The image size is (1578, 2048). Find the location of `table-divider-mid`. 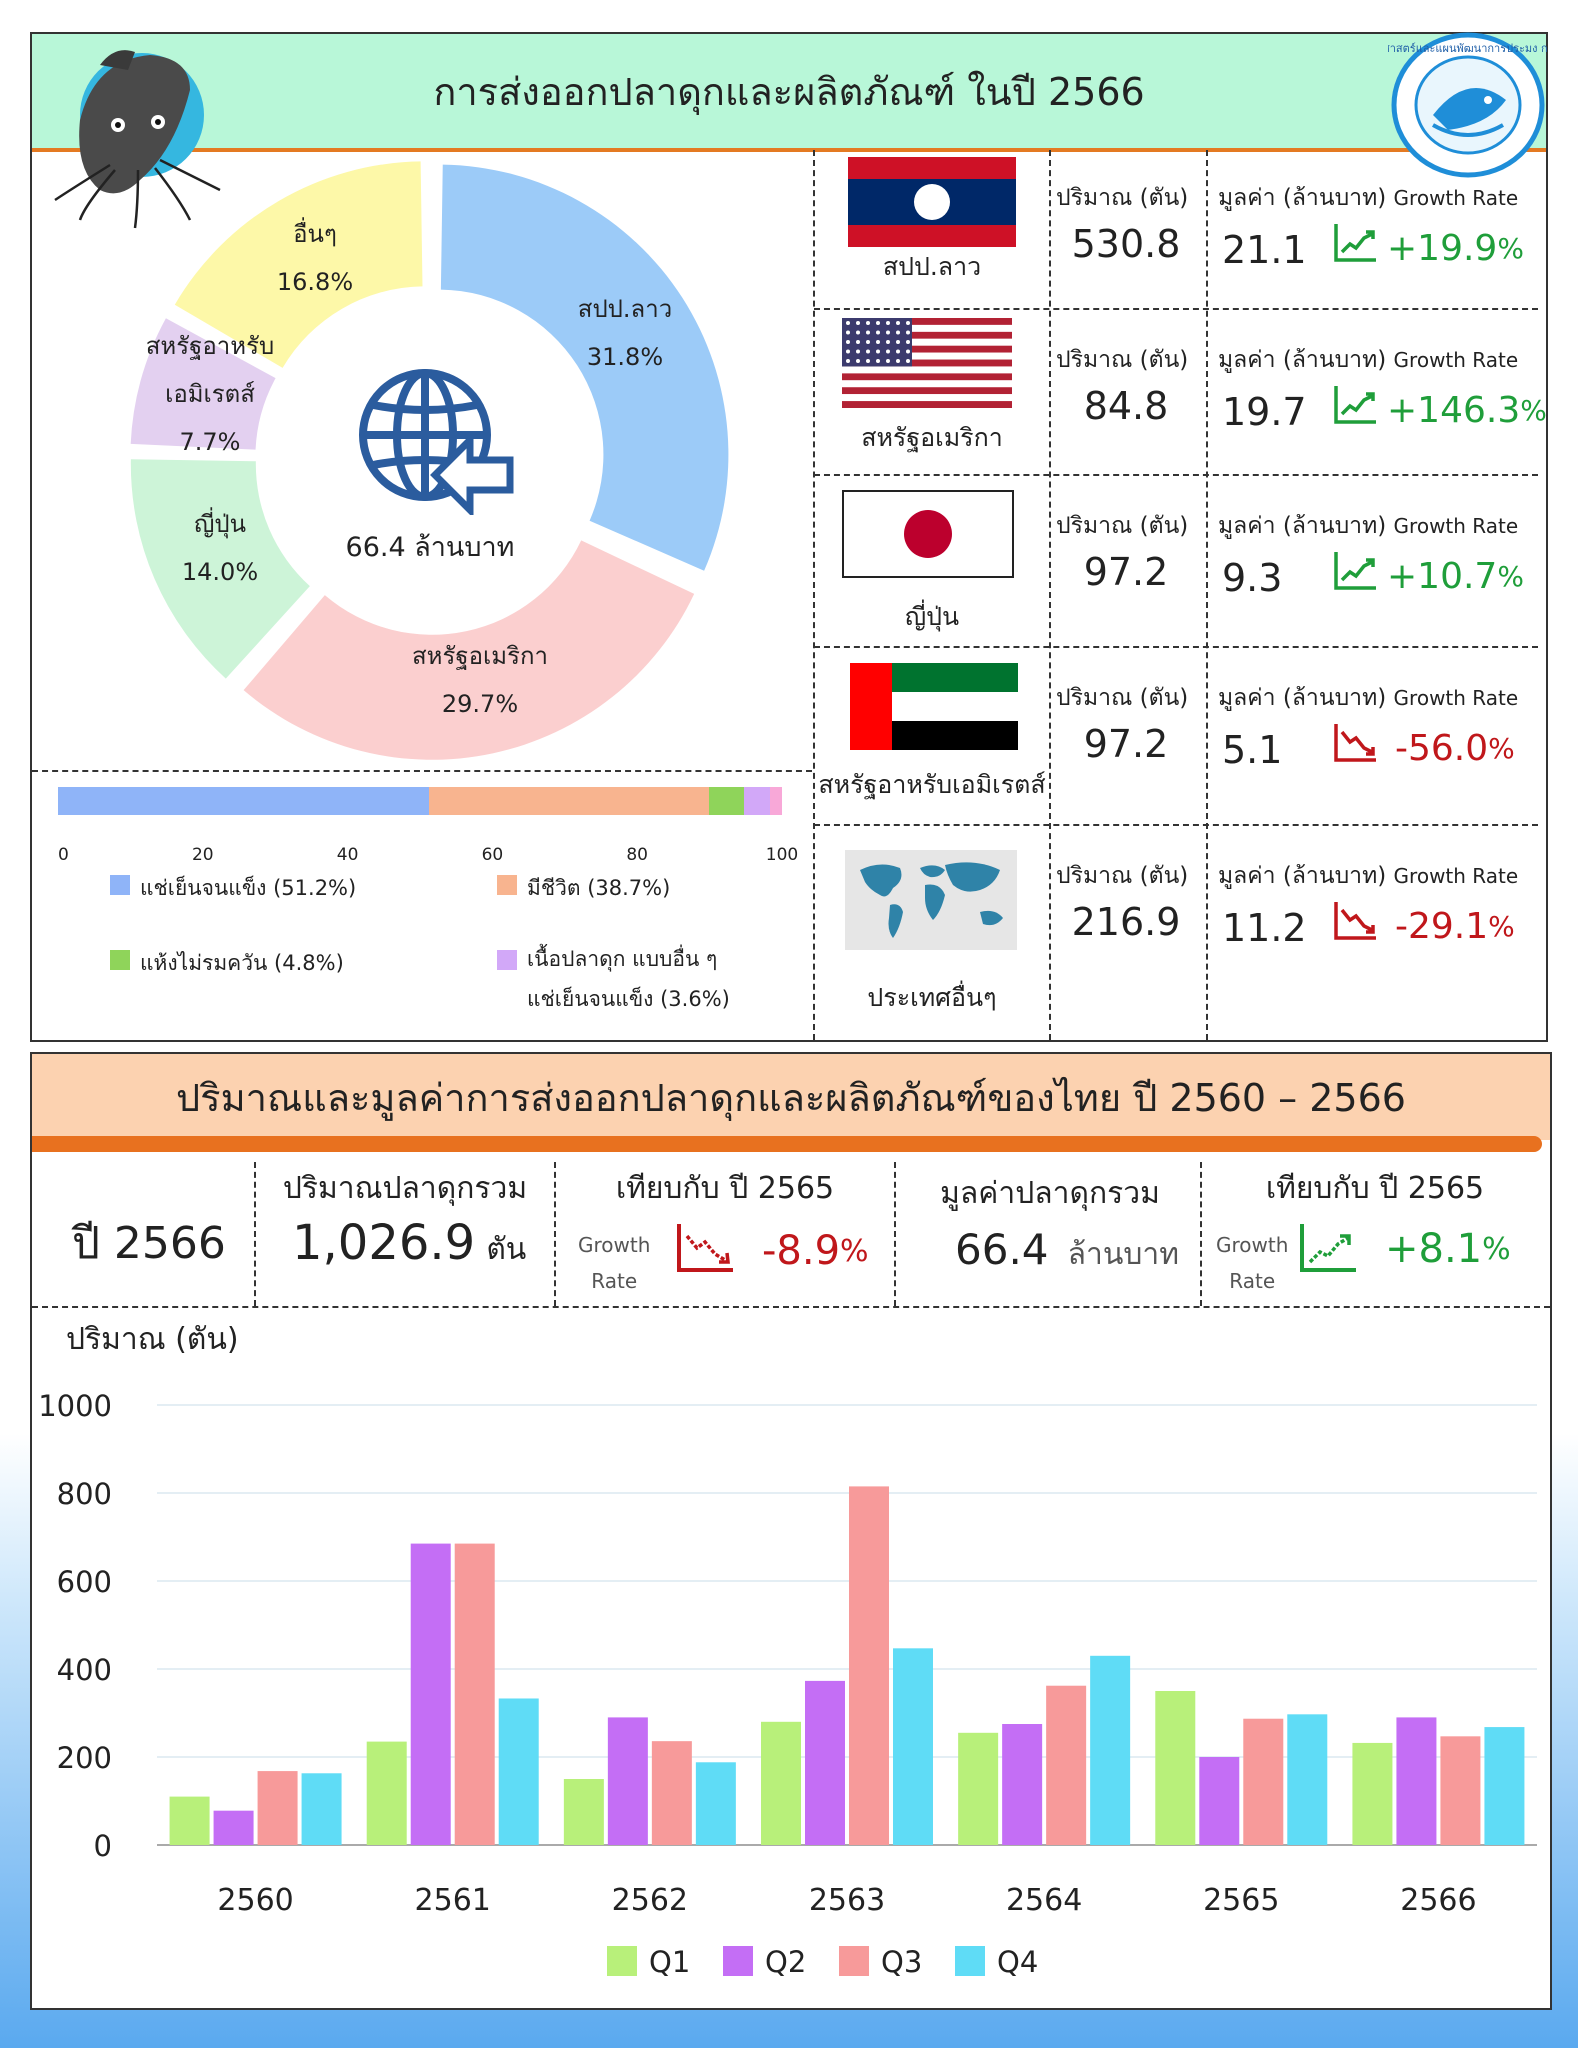

table-divider-mid is located at coordinates (1050, 595).